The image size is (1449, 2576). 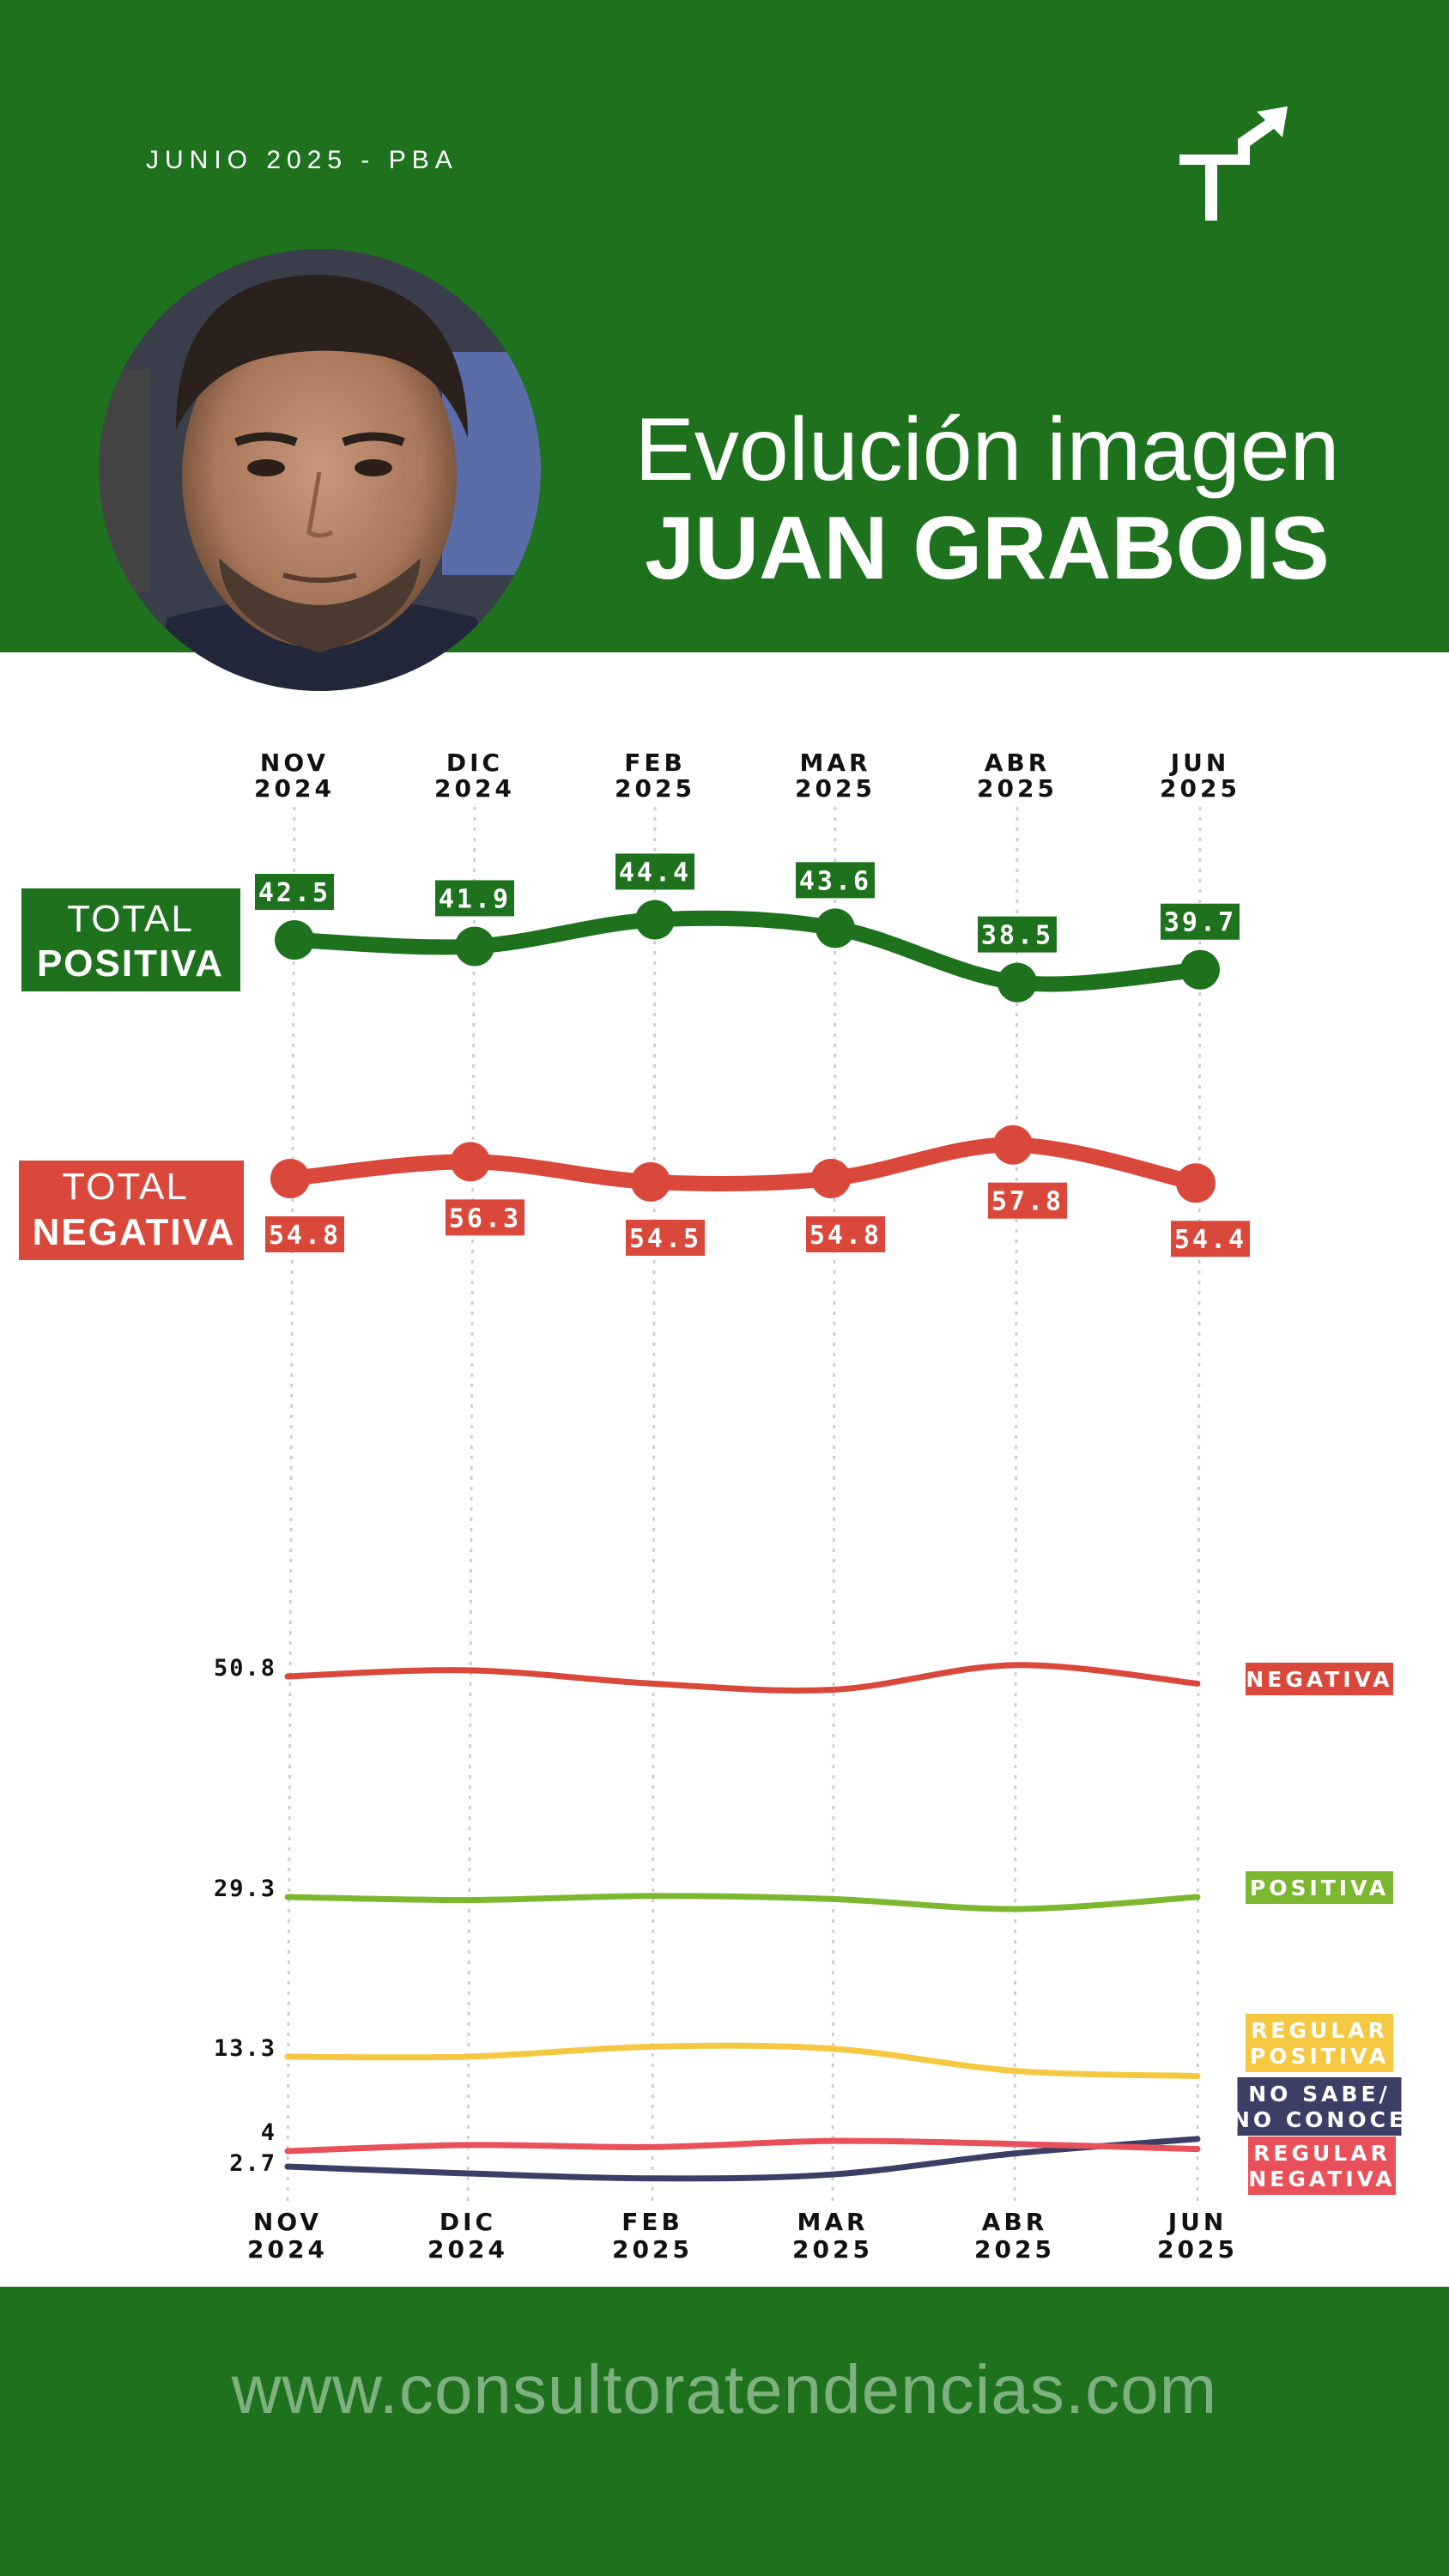 What do you see at coordinates (1319, 2094) in the screenshot?
I see `series-tag-no-sabe-no-conoce-line: NO SABE/` at bounding box center [1319, 2094].